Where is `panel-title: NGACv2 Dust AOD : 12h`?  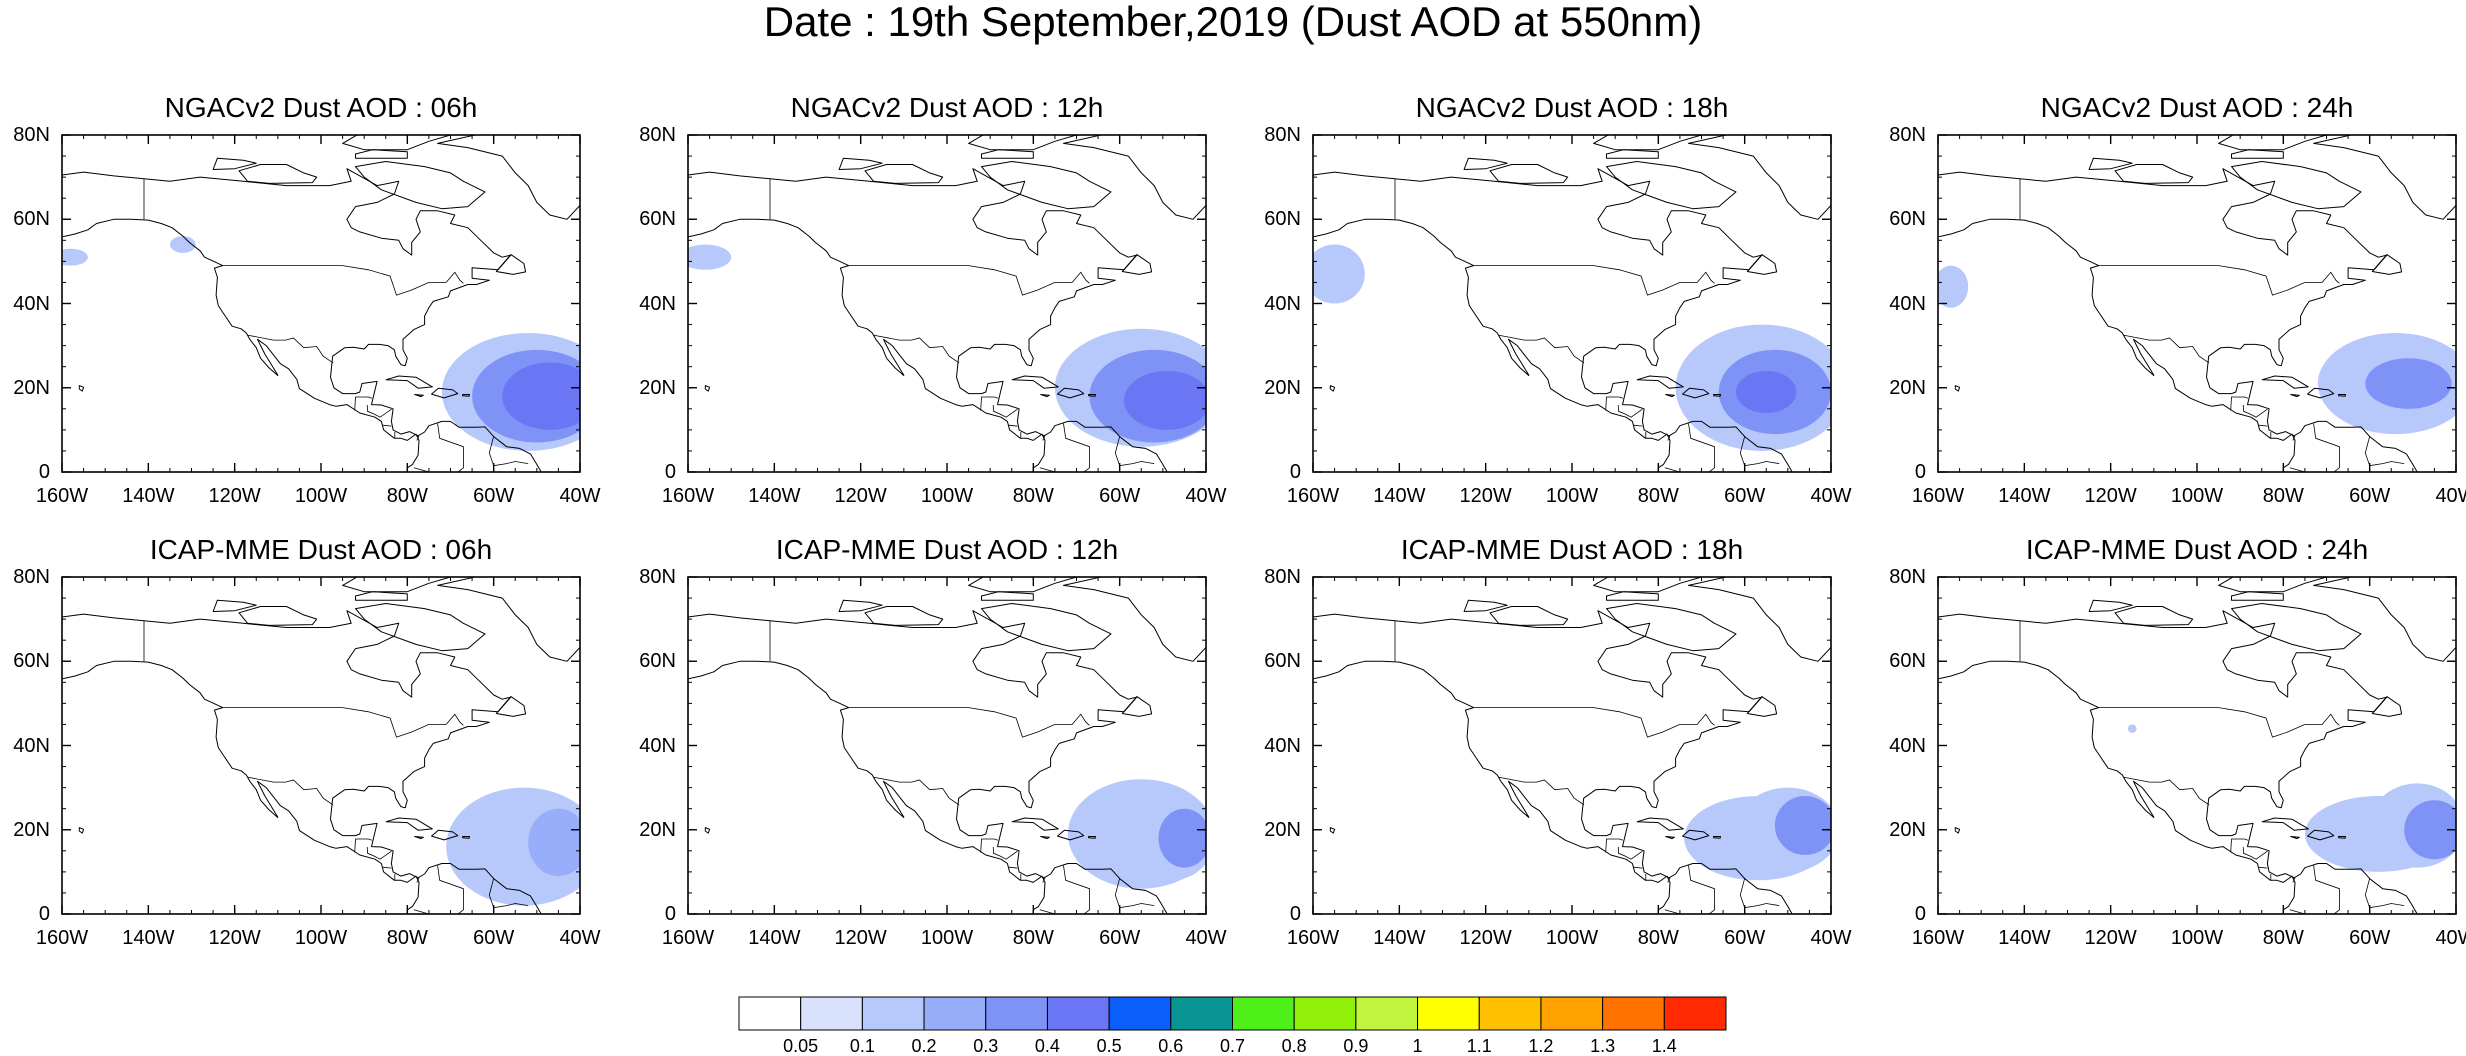
panel-title: NGACv2 Dust AOD : 12h is located at coordinates (947, 107).